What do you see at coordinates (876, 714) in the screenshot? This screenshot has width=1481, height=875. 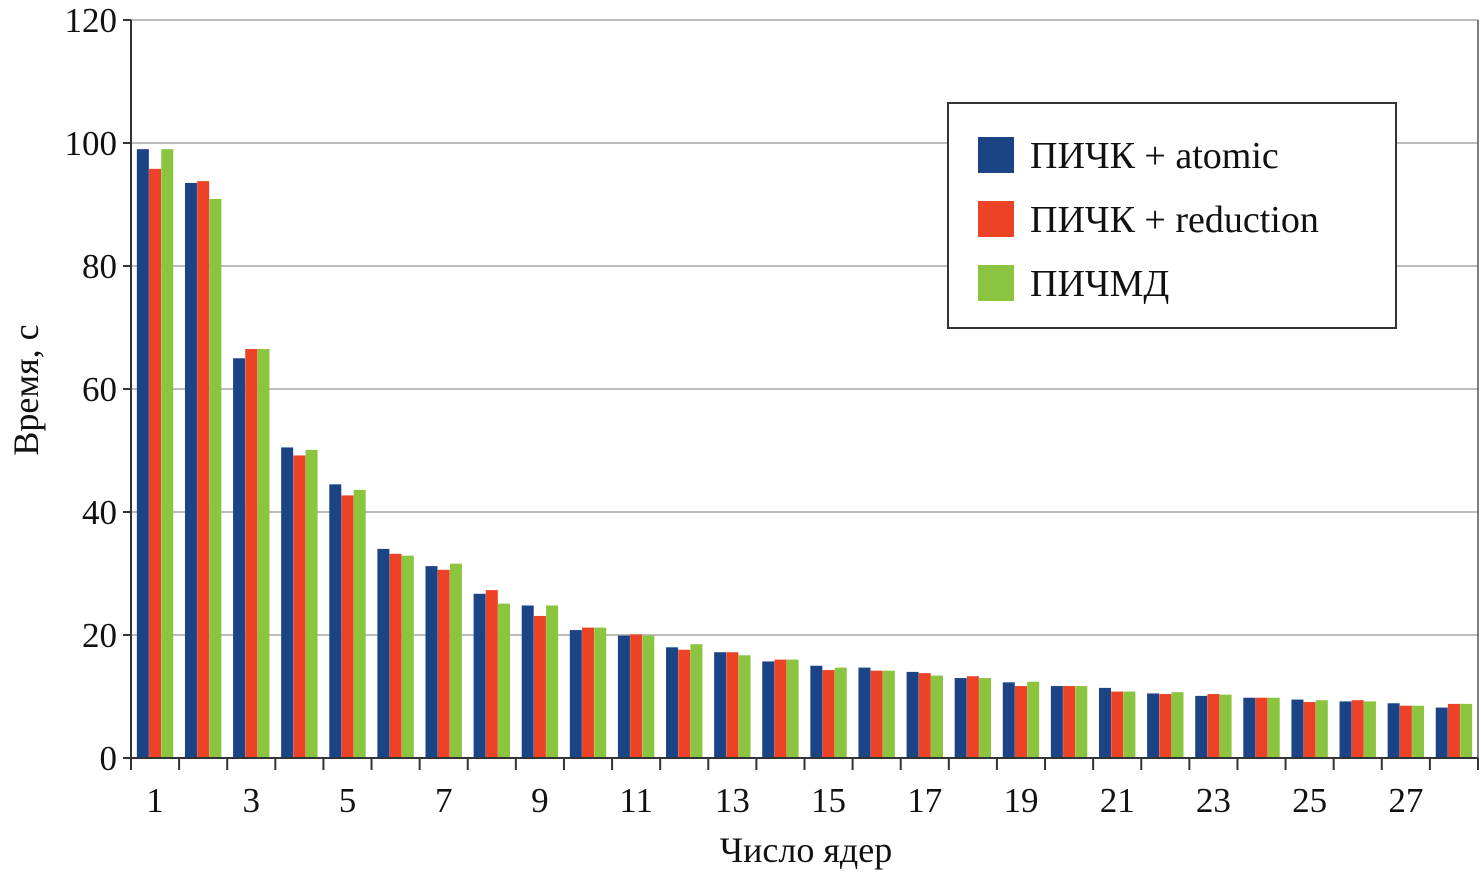 I see `bar-s2-c16` at bounding box center [876, 714].